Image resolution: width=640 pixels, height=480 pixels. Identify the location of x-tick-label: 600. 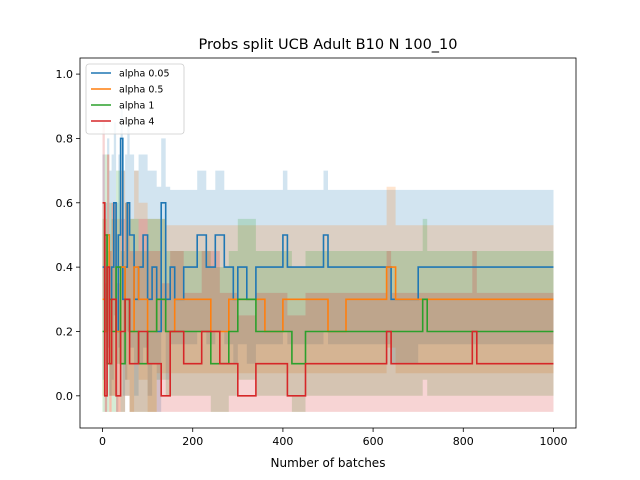
(373, 441).